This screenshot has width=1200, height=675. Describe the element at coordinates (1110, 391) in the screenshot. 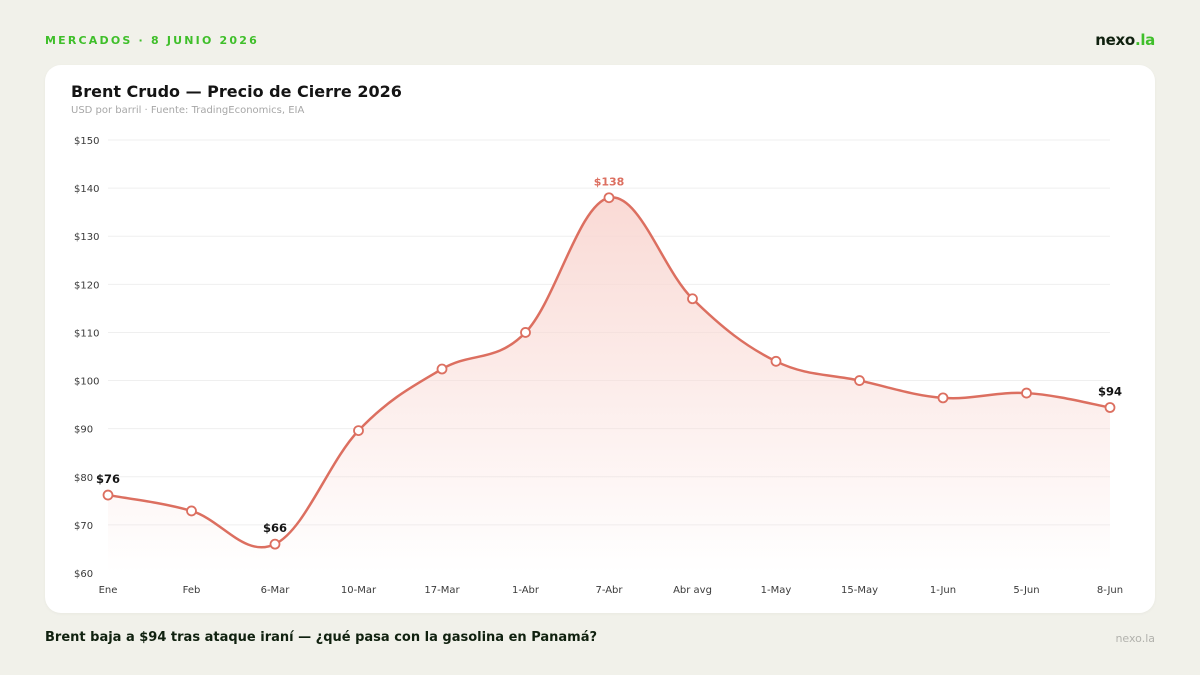

I see `data-label: $94` at that location.